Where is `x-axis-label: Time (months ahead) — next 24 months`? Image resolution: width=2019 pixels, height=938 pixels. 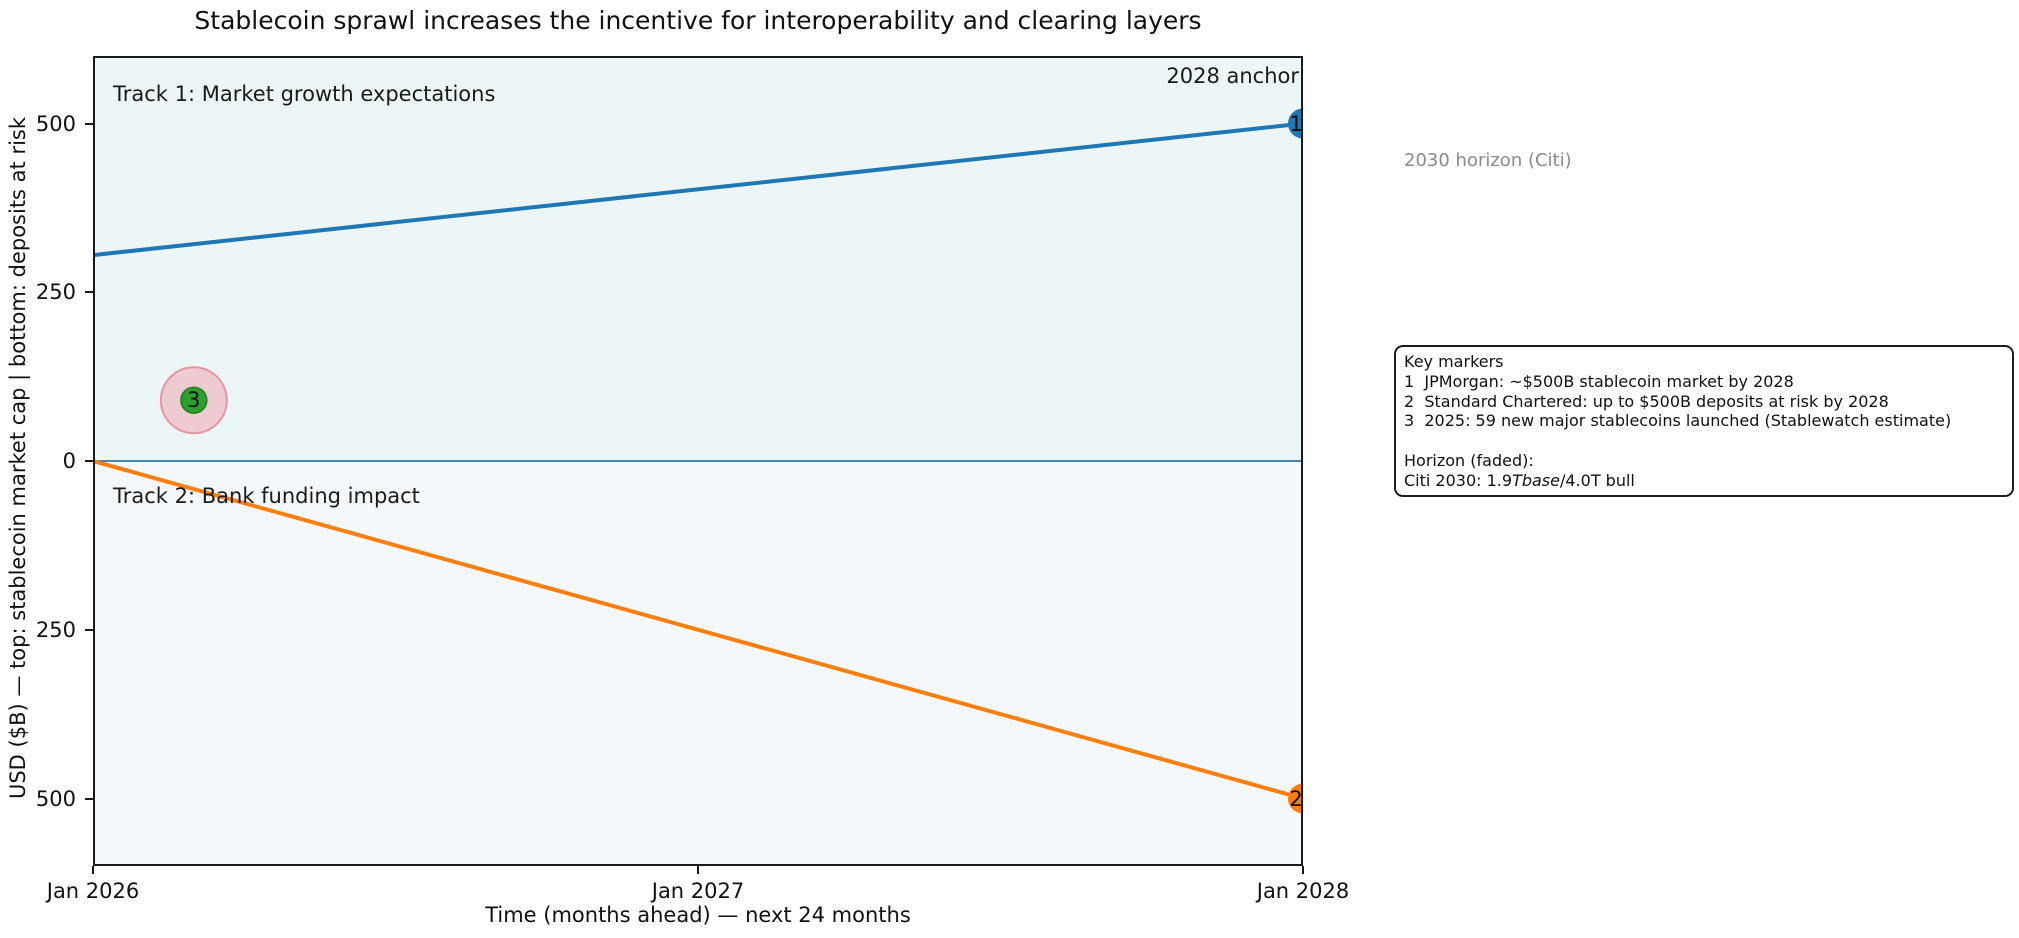
x-axis-label: Time (months ahead) — next 24 months is located at coordinates (698, 915).